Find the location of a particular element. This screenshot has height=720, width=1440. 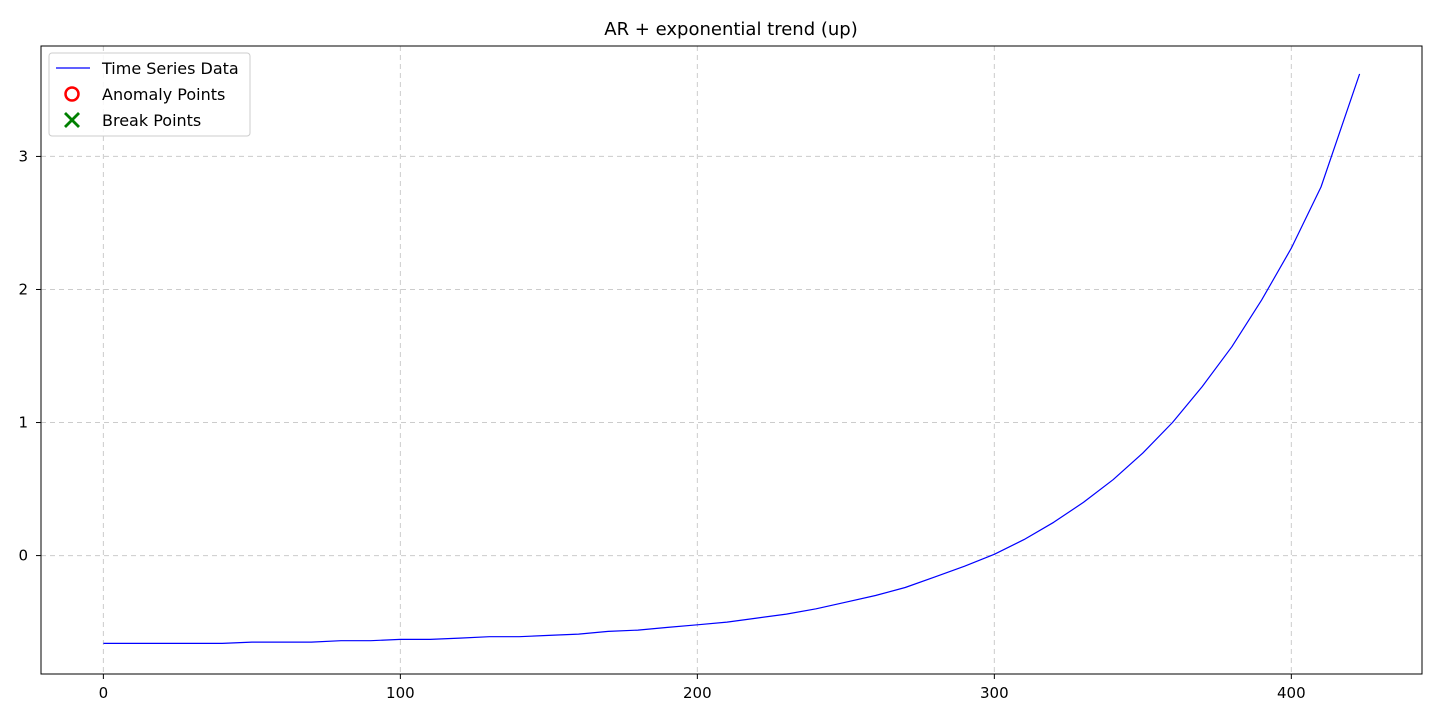

x-tick-label: 0 is located at coordinates (104, 693).